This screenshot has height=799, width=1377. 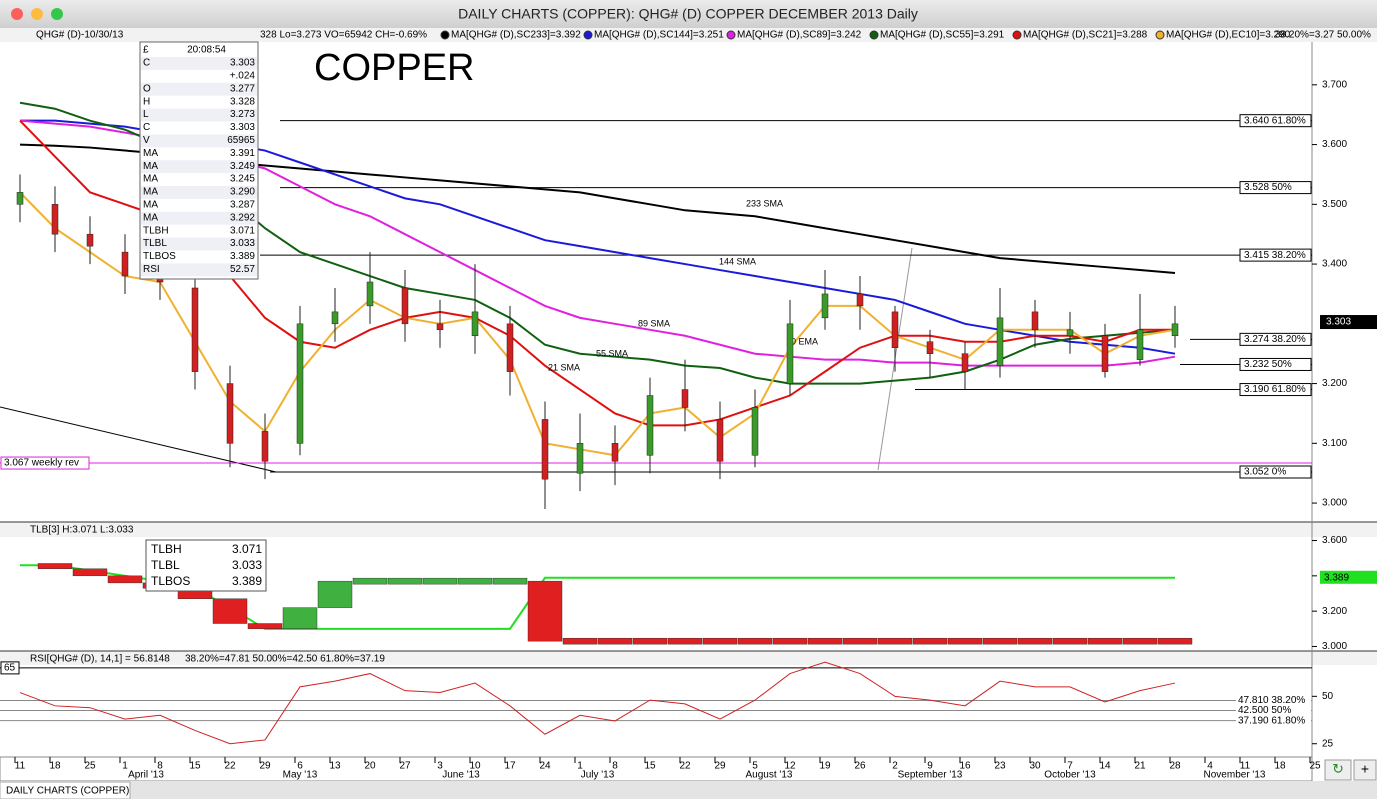 I want to click on data-window-label: O, so click(x=147, y=88).